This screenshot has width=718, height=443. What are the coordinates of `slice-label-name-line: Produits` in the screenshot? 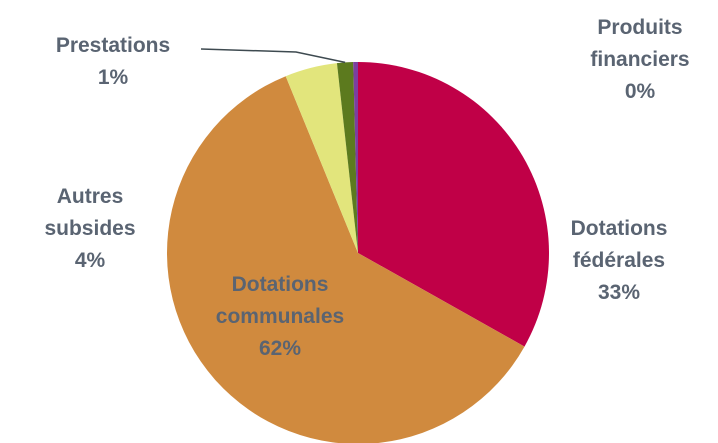 It's located at (639, 27).